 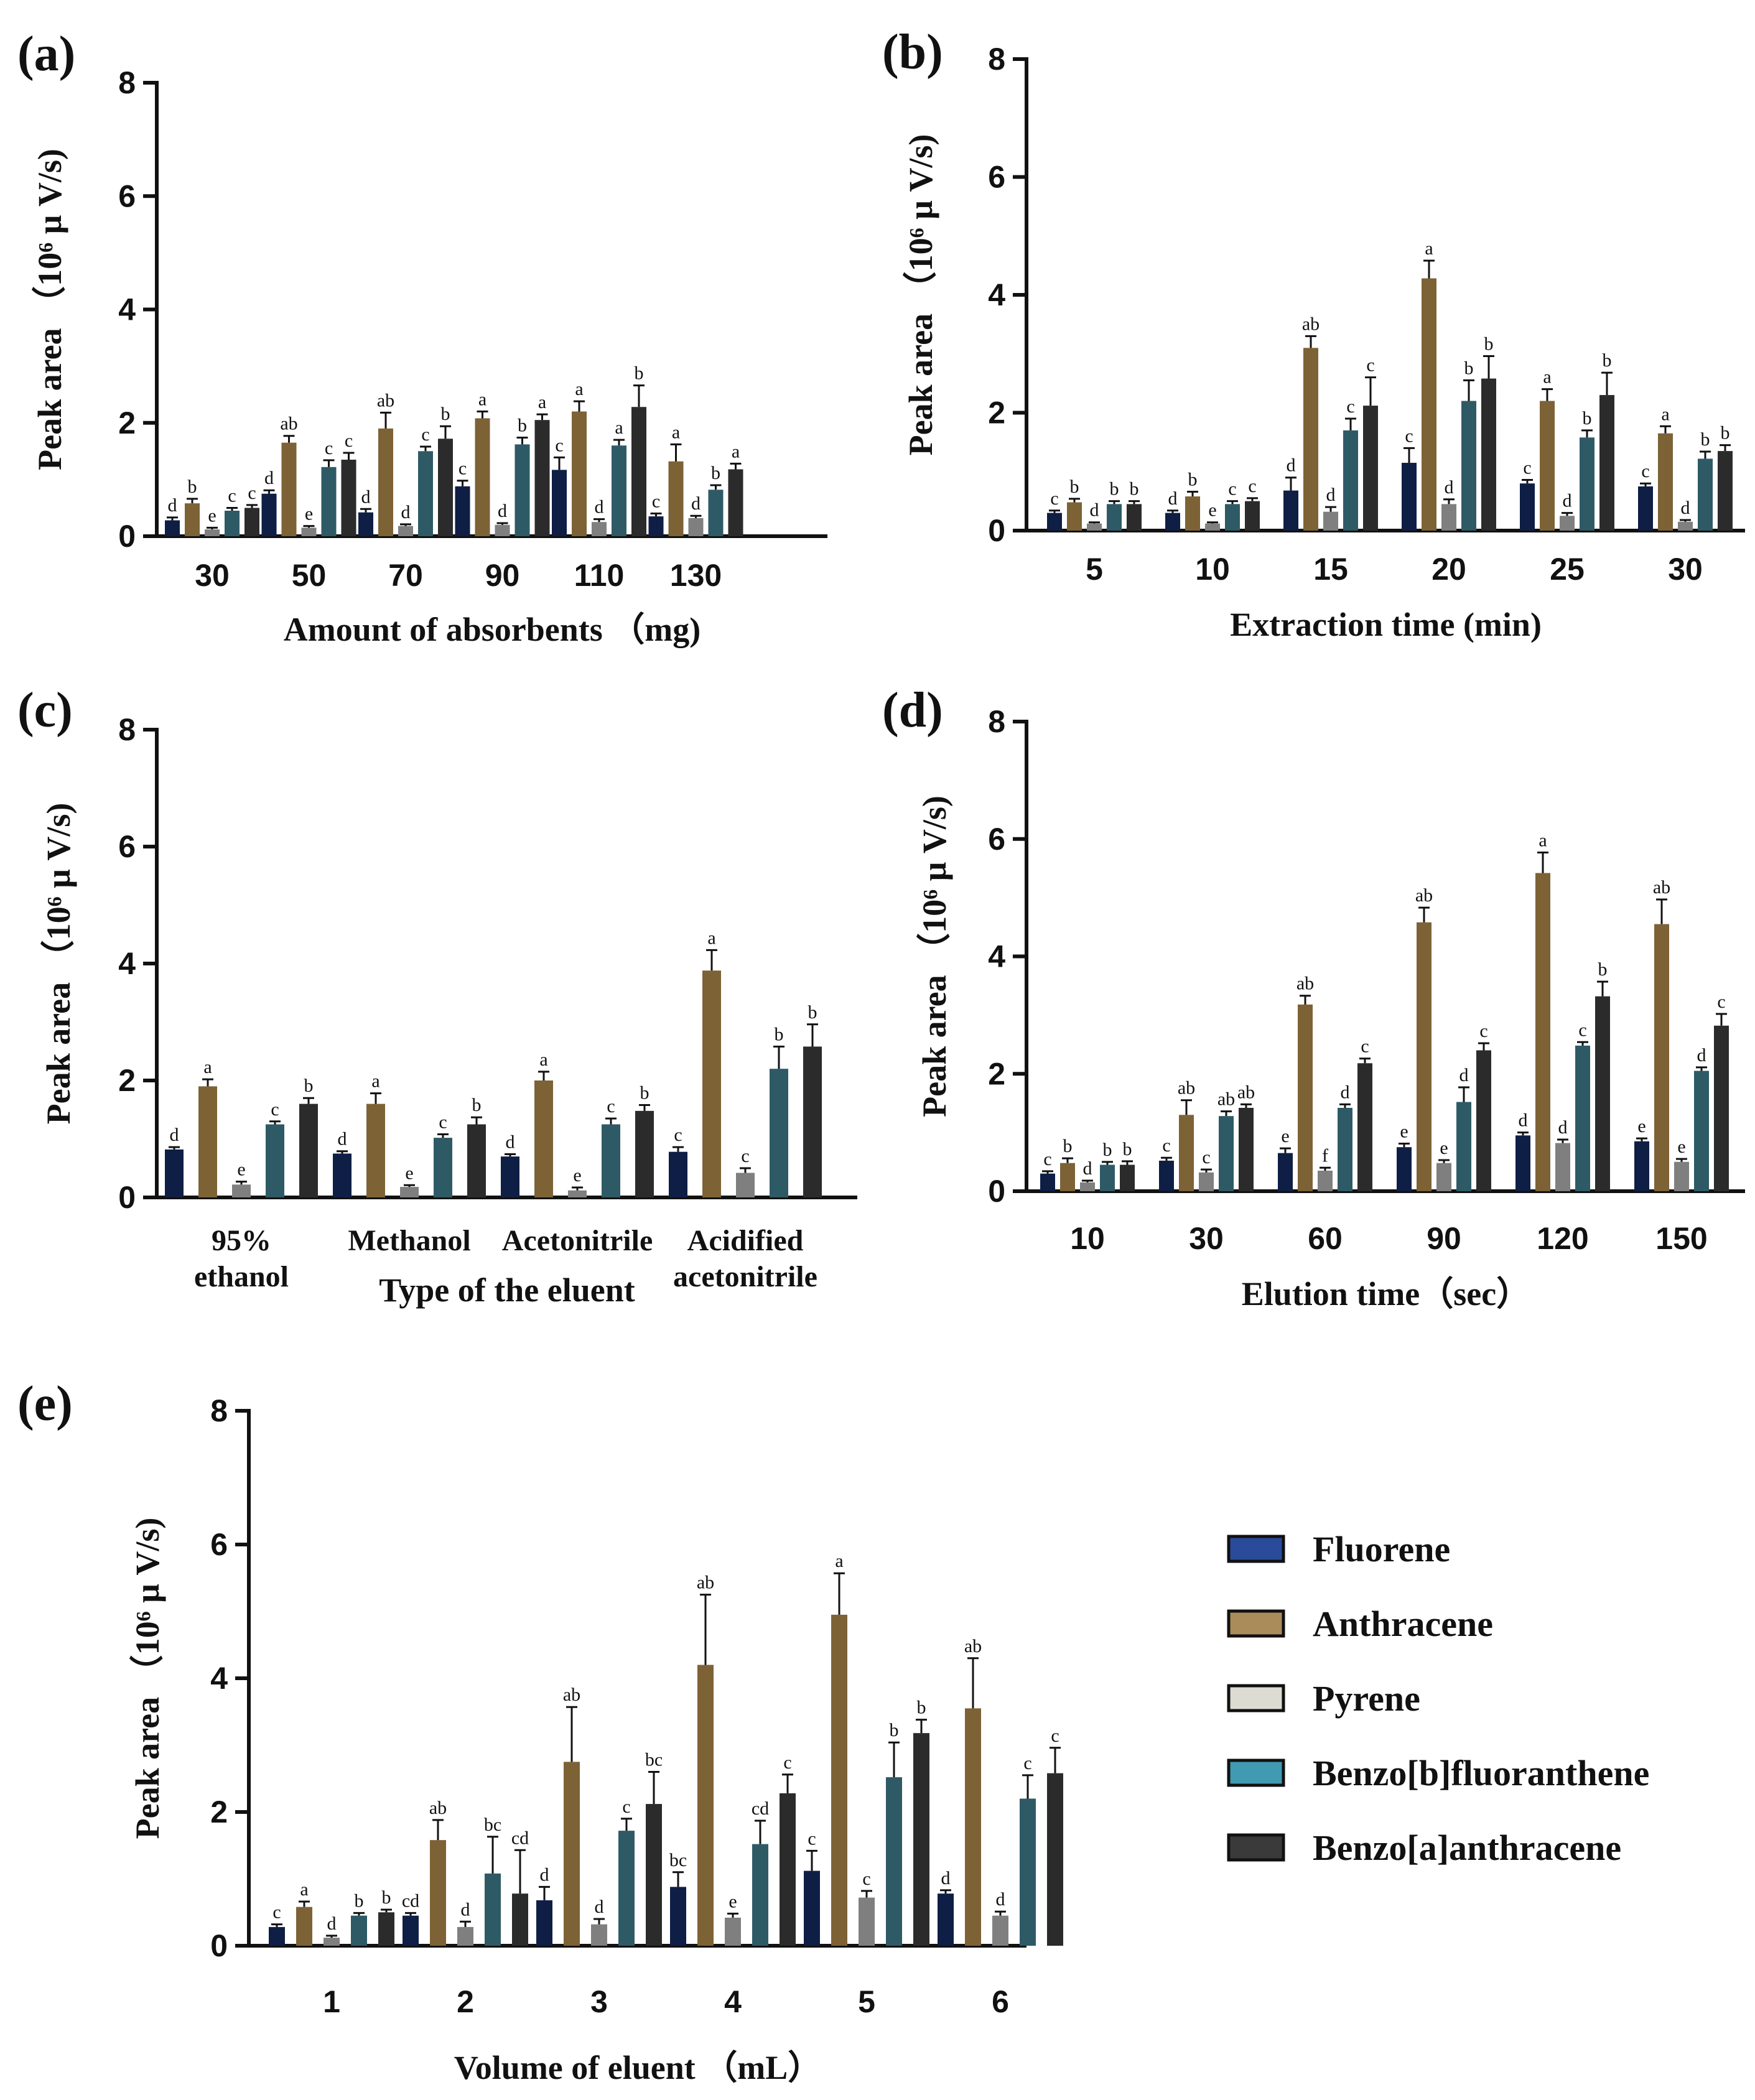 I want to click on y-axis-title: Peak area （10⁶ μ V/s), so click(x=58, y=964).